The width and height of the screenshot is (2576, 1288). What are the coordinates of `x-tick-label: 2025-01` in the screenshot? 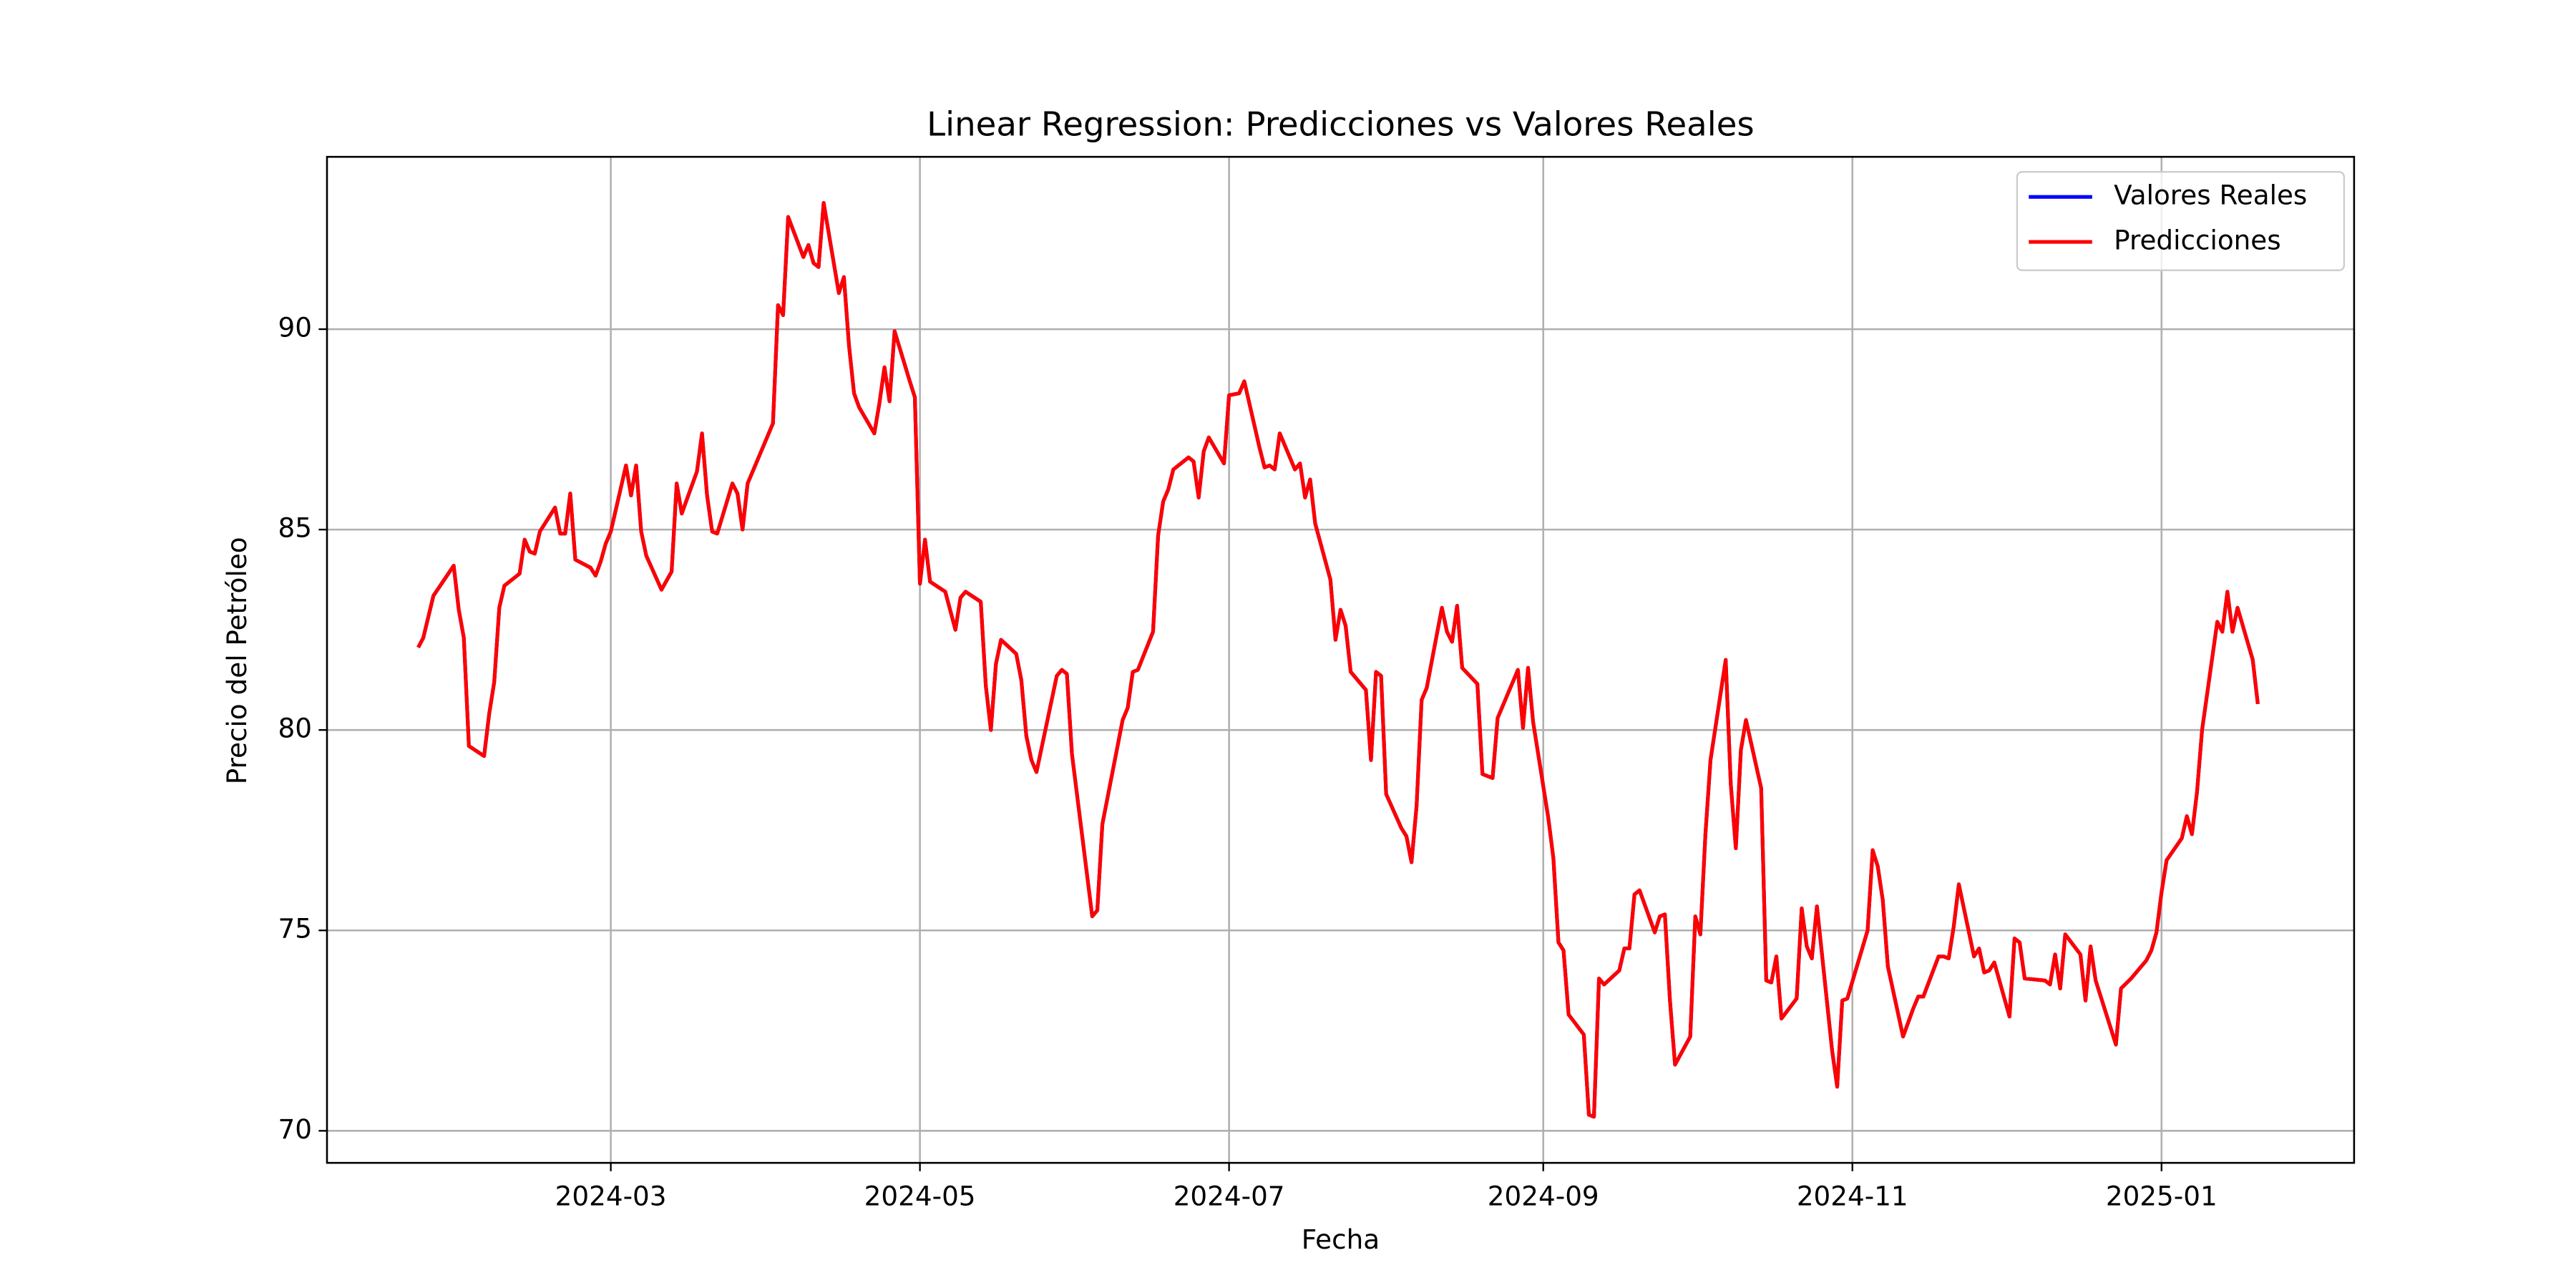 It's located at (2162, 1196).